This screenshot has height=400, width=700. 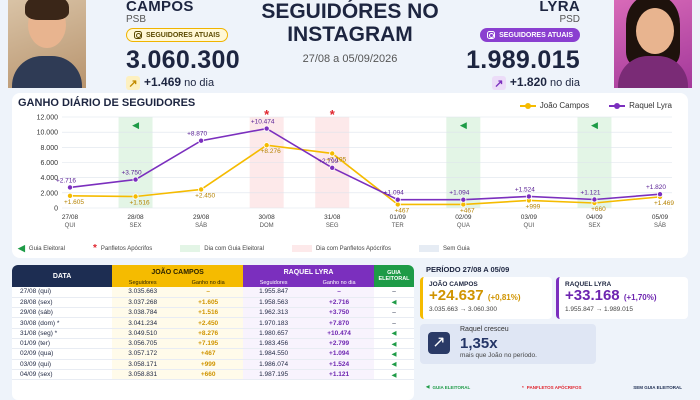 What do you see at coordinates (274, 292) in the screenshot?
I see `cell-raquel-followers: 1.955.847` at bounding box center [274, 292].